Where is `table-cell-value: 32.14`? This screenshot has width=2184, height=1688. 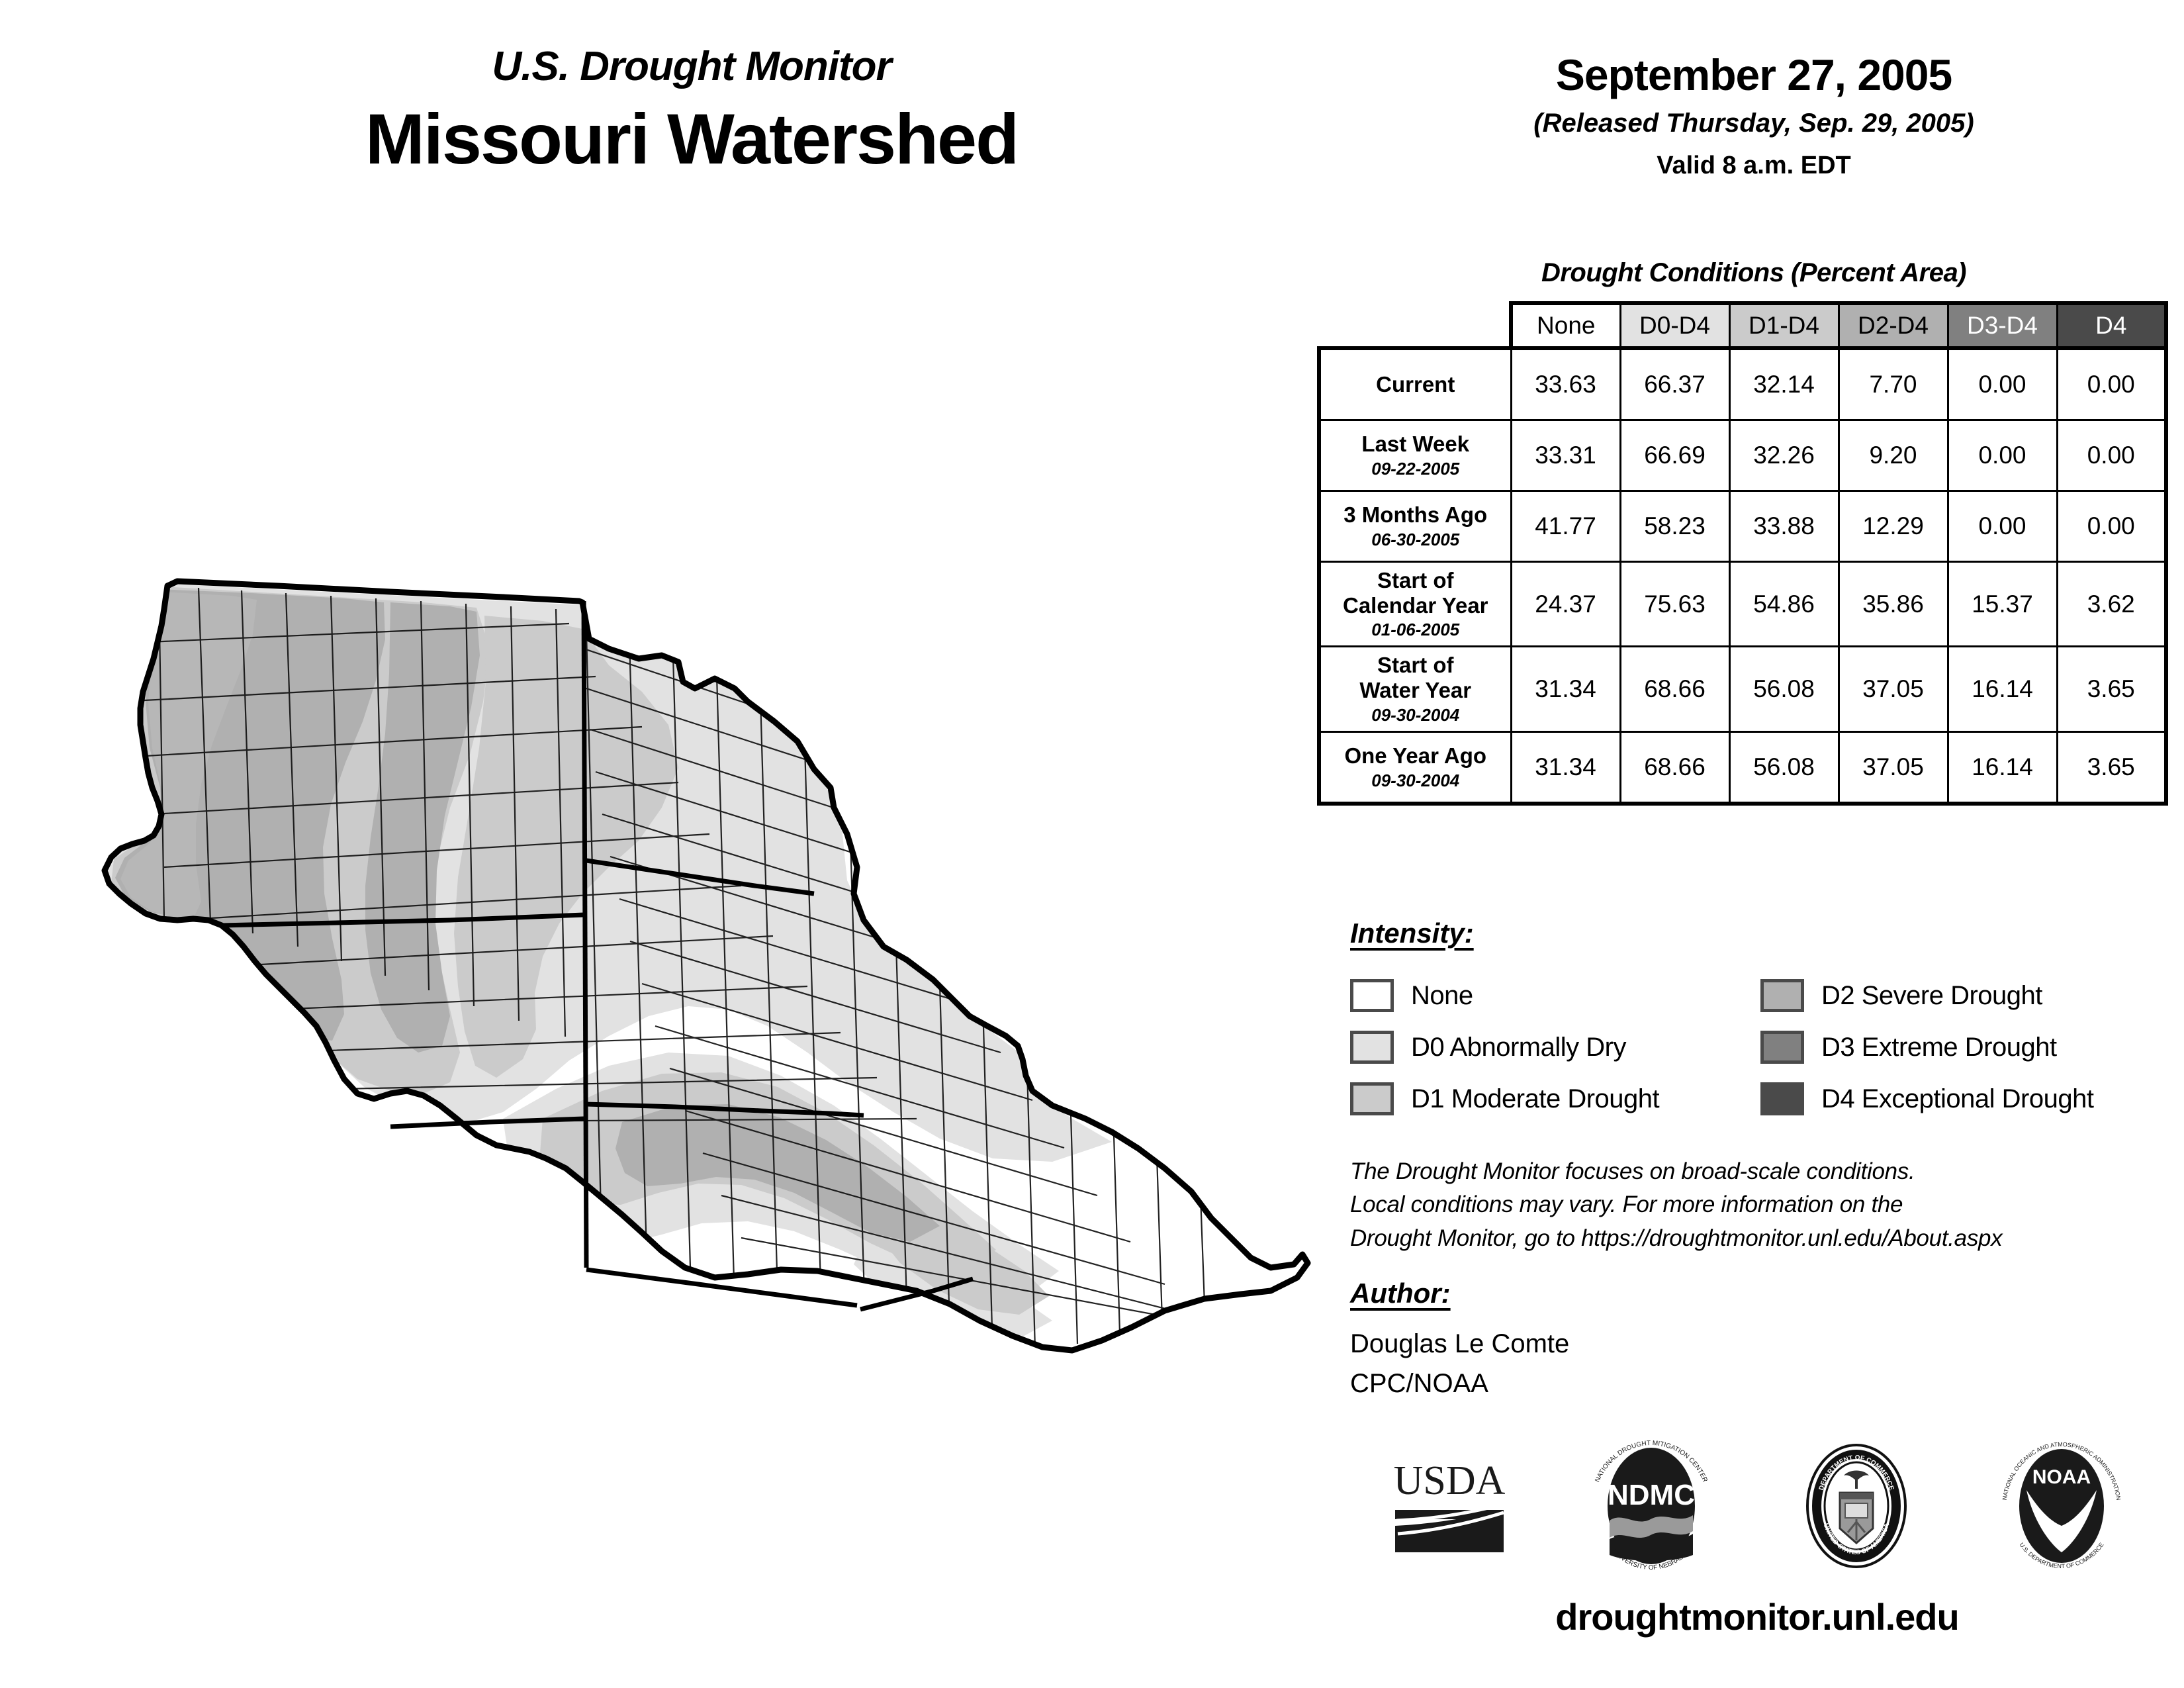
table-cell-value: 32.14 is located at coordinates (1784, 383).